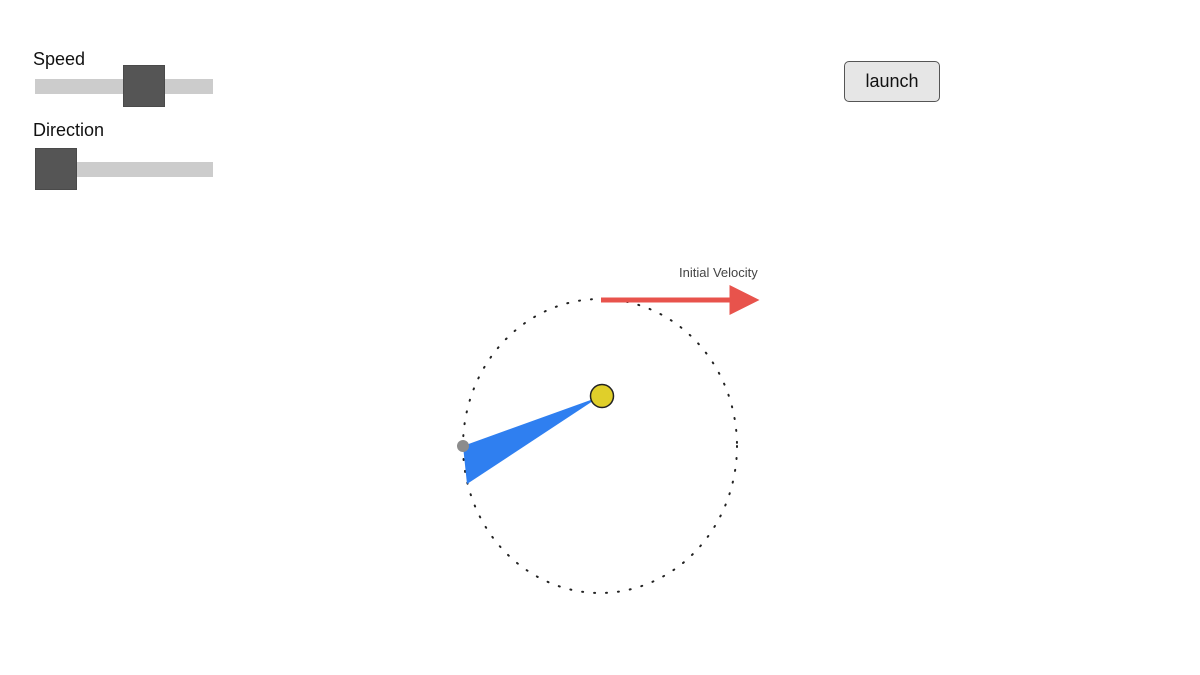 Image resolution: width=1200 pixels, height=675 pixels. Describe the element at coordinates (59, 59) in the screenshot. I see `speed-label: Speed` at that location.